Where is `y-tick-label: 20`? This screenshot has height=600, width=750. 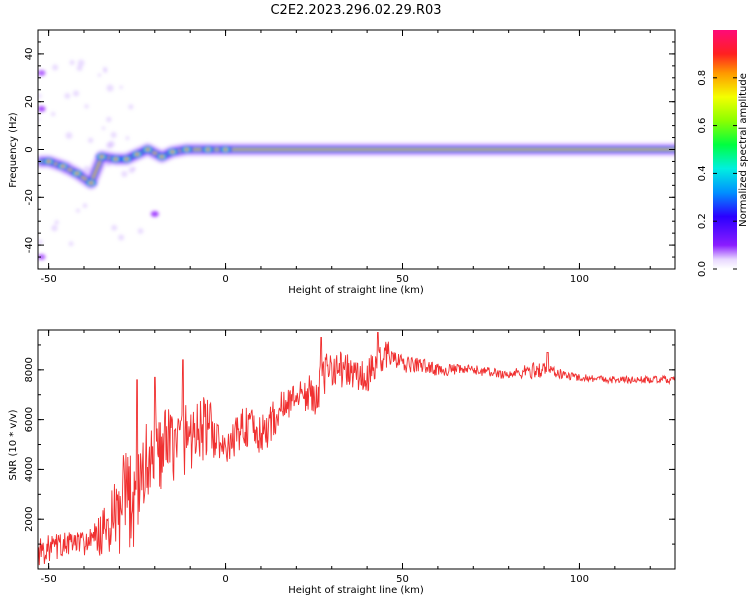
y-tick-label: 20 is located at coordinates (29, 101).